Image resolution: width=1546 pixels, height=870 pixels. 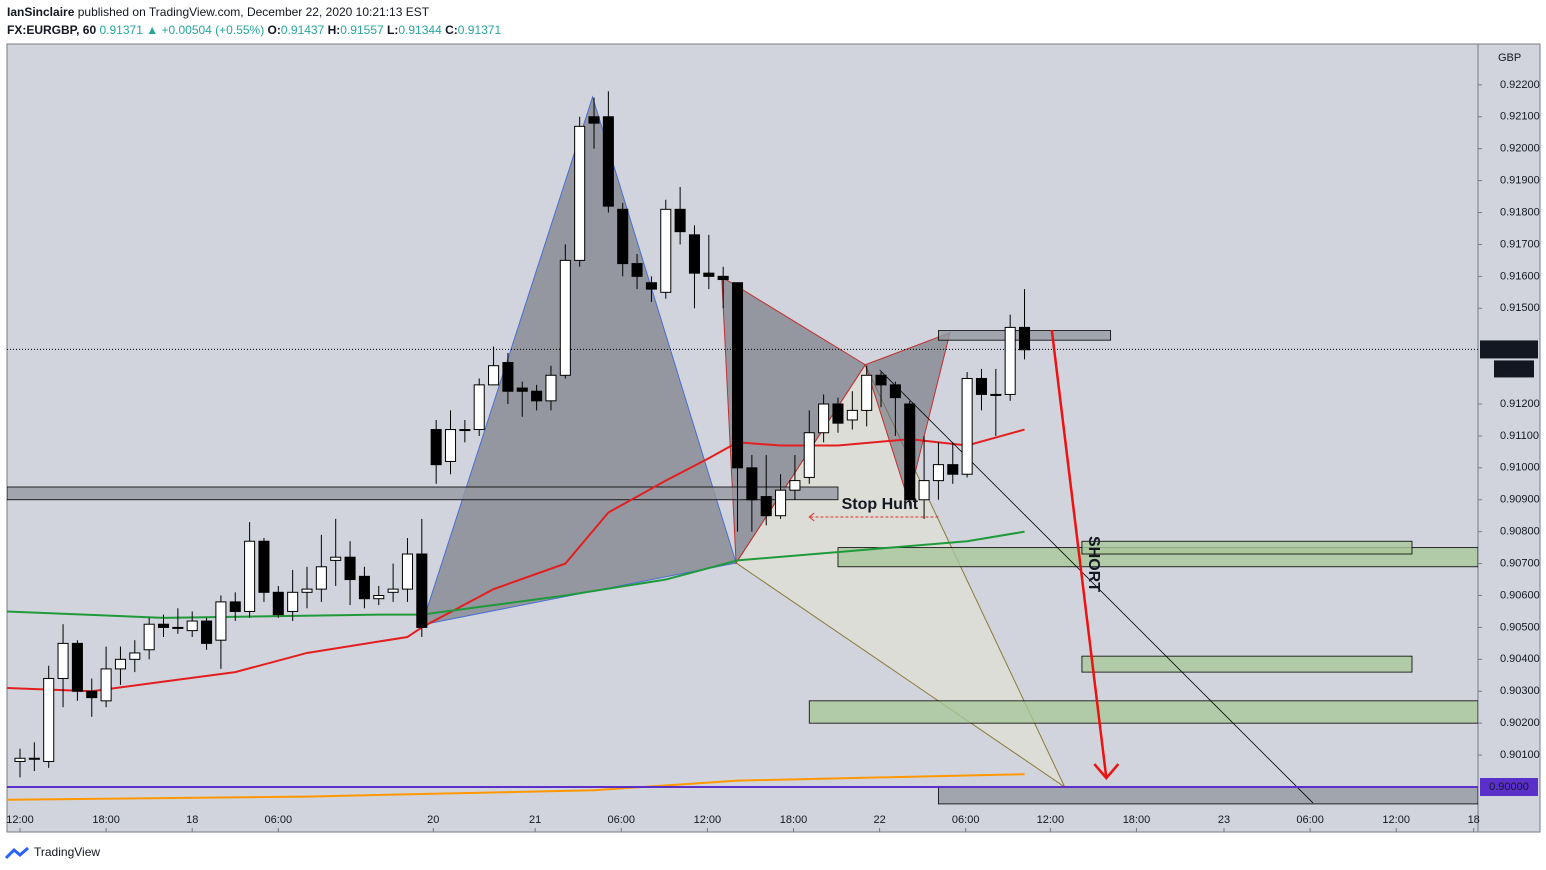 I want to click on x-tick-label: 22, so click(x=879, y=820).